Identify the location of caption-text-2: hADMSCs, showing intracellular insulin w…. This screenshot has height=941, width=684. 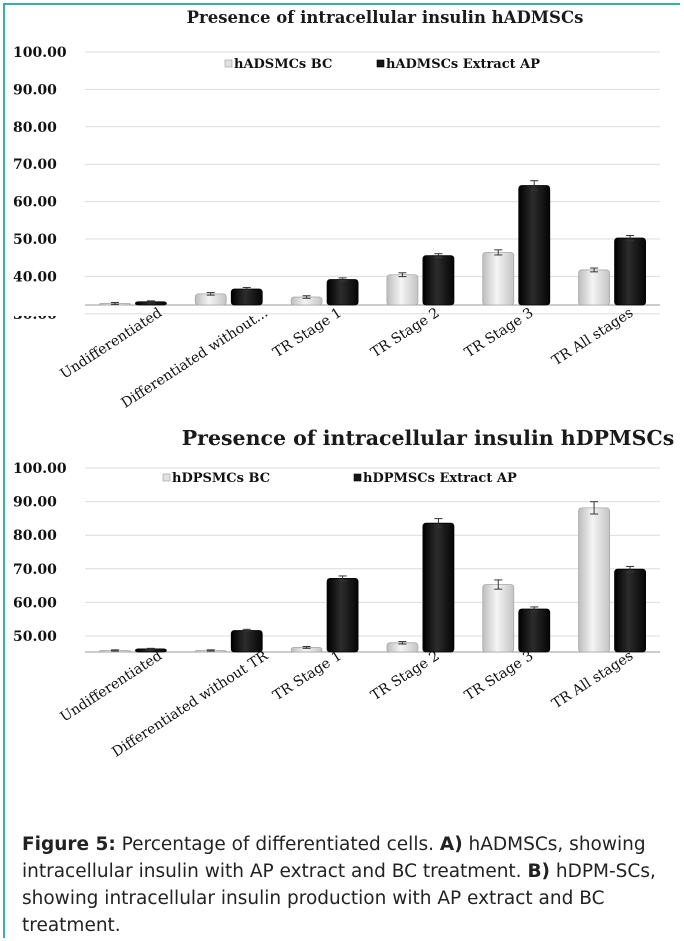
(334, 858).